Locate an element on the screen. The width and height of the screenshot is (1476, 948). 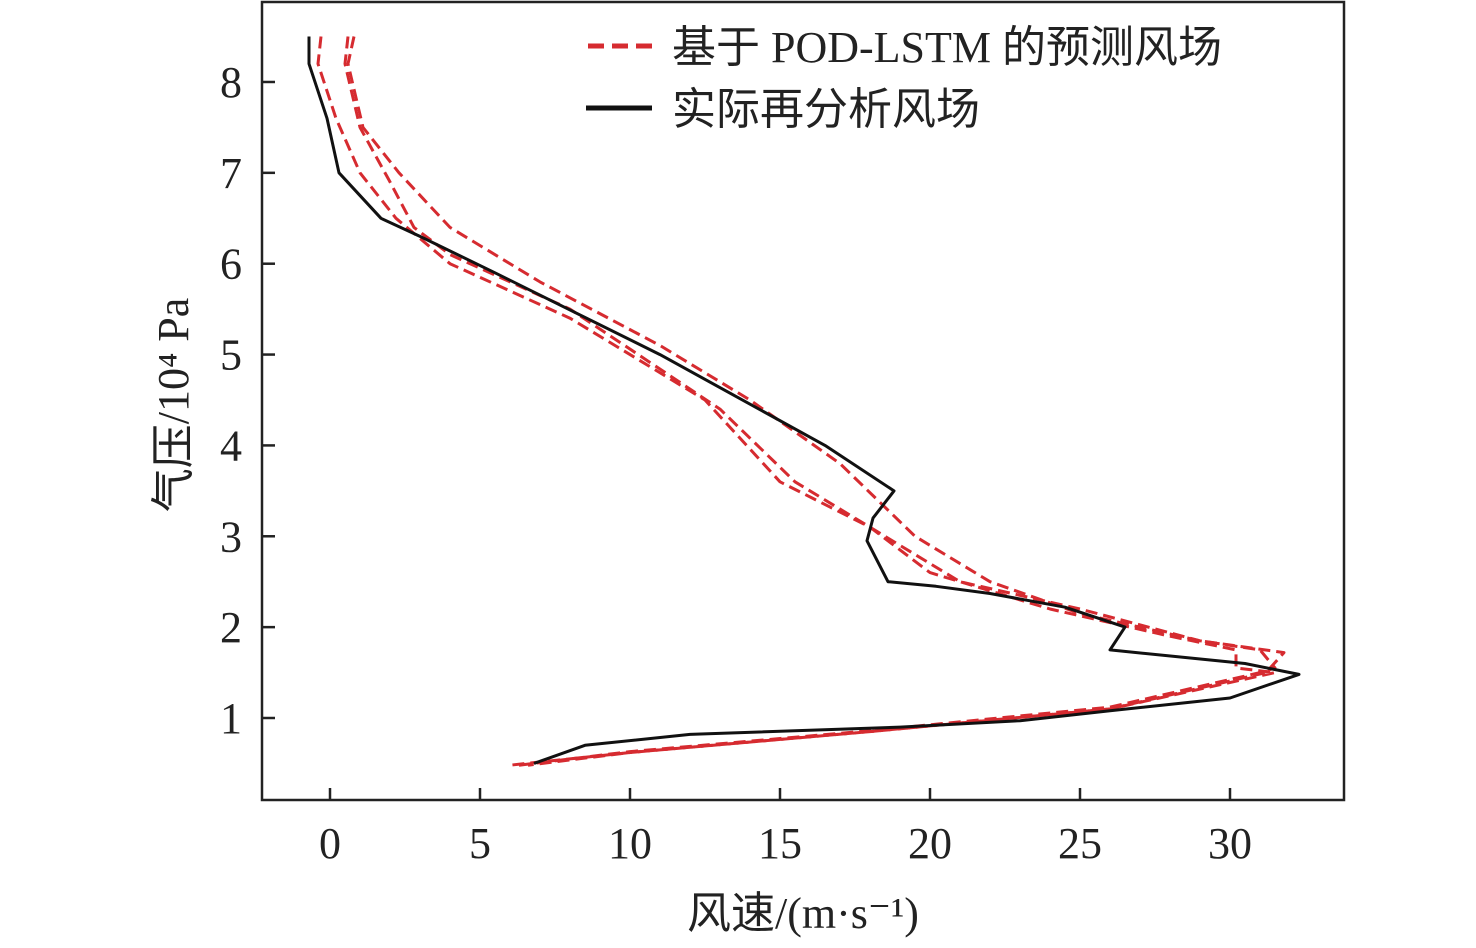
y-axis: 1 2 3 4 5 6 7 8 is located at coordinates (247, 400).